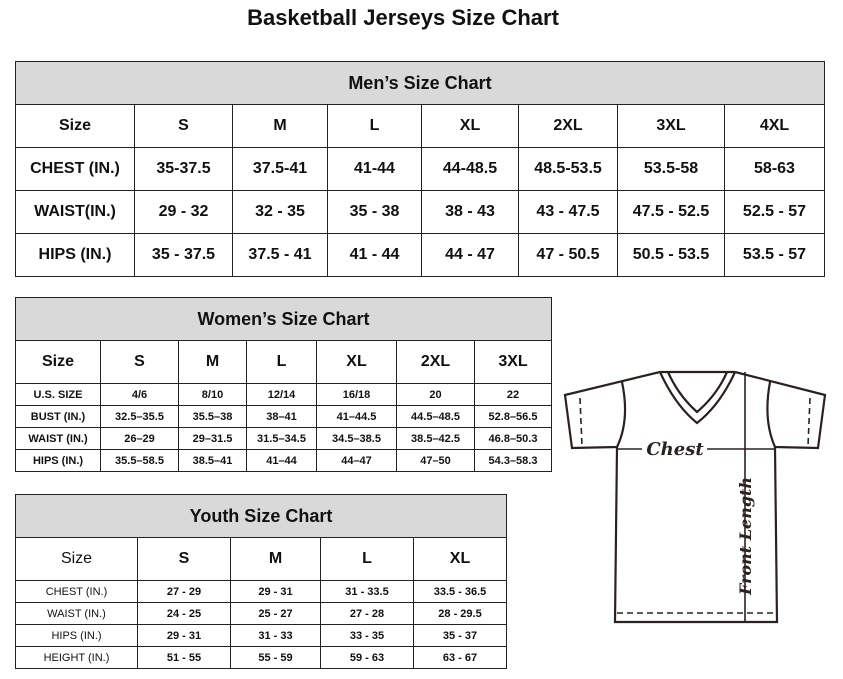 This screenshot has height=679, width=843. I want to click on table-cell: 37.5 - 41, so click(280, 255).